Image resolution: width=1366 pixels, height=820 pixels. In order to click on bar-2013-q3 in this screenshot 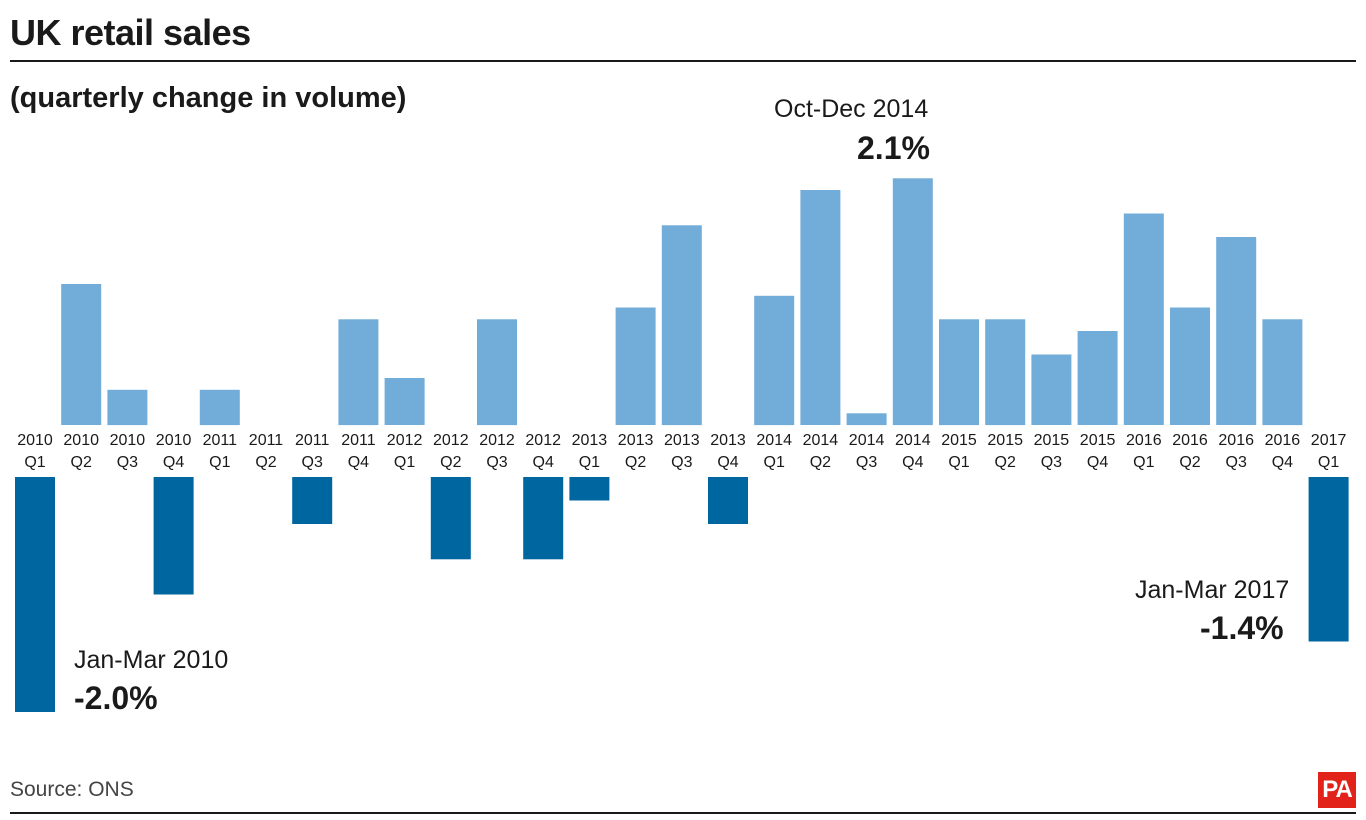, I will do `click(681, 325)`.